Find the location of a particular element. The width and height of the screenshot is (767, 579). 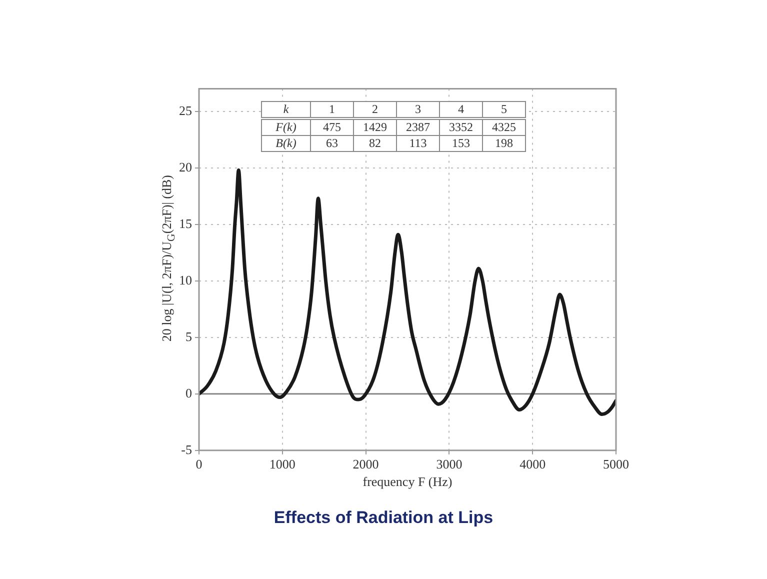

x-tick-label: 3000 is located at coordinates (449, 464).